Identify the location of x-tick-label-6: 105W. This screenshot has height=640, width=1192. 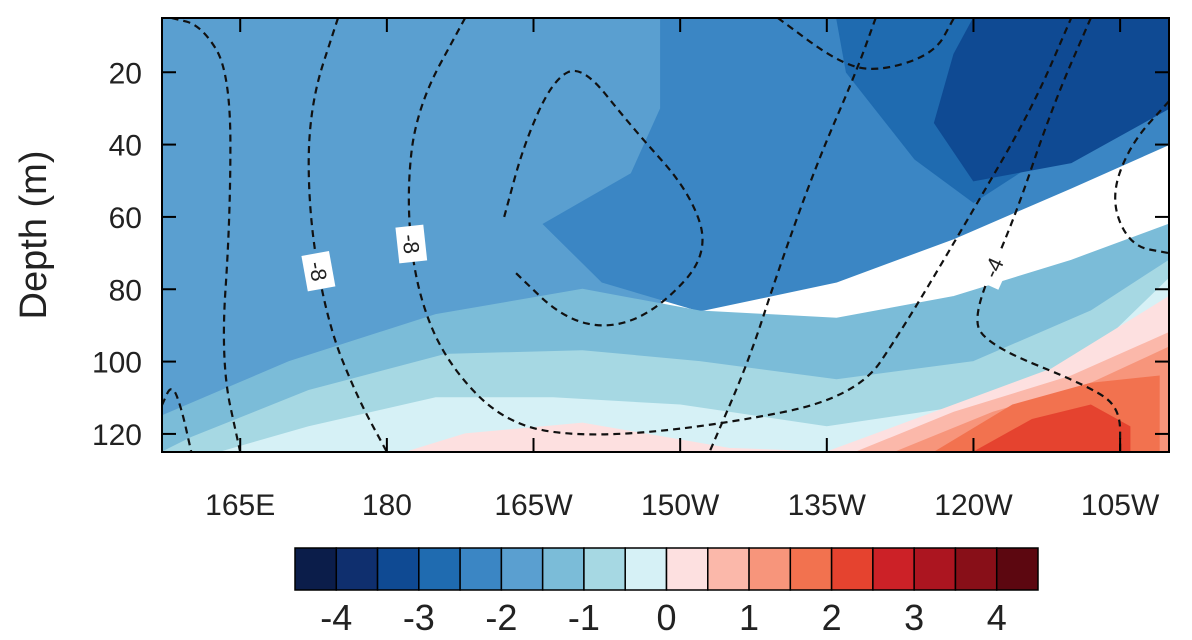
(1120, 505).